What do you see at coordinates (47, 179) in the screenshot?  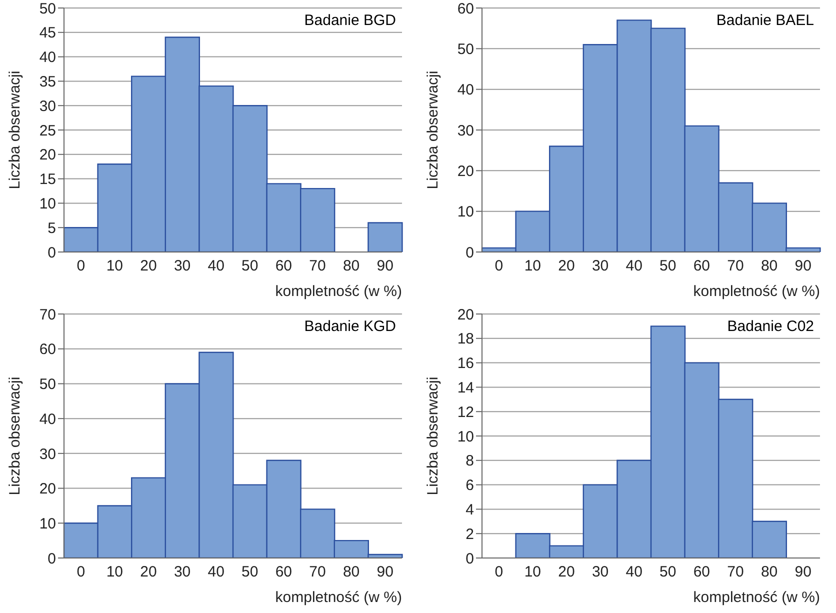 I see `y-tick-label: 15` at bounding box center [47, 179].